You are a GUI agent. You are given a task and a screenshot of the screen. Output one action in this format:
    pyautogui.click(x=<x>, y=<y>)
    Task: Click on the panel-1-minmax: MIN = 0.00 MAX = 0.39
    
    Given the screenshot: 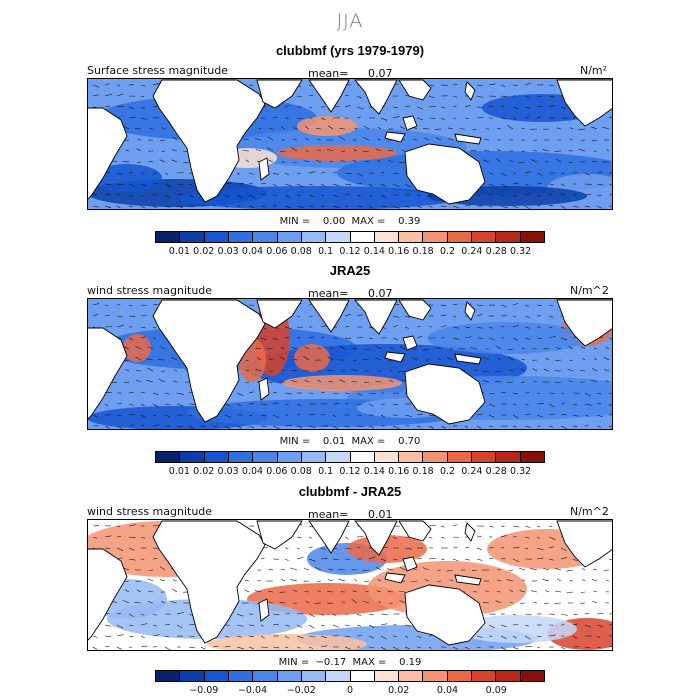 What is the action you would take?
    pyautogui.click(x=350, y=221)
    